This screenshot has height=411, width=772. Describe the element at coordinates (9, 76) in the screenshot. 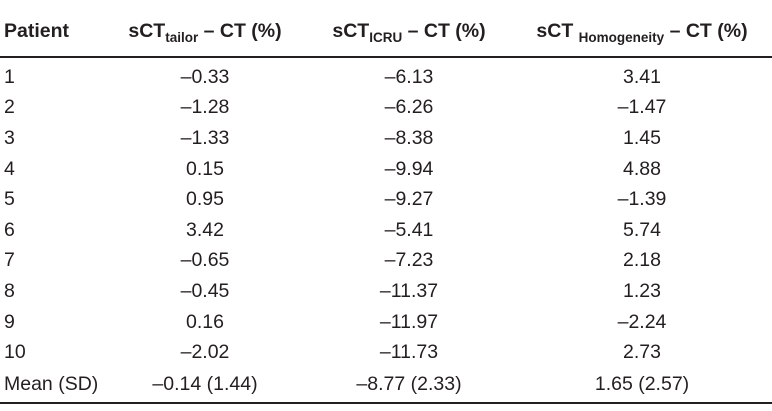

I see `patient-cell: 1` at that location.